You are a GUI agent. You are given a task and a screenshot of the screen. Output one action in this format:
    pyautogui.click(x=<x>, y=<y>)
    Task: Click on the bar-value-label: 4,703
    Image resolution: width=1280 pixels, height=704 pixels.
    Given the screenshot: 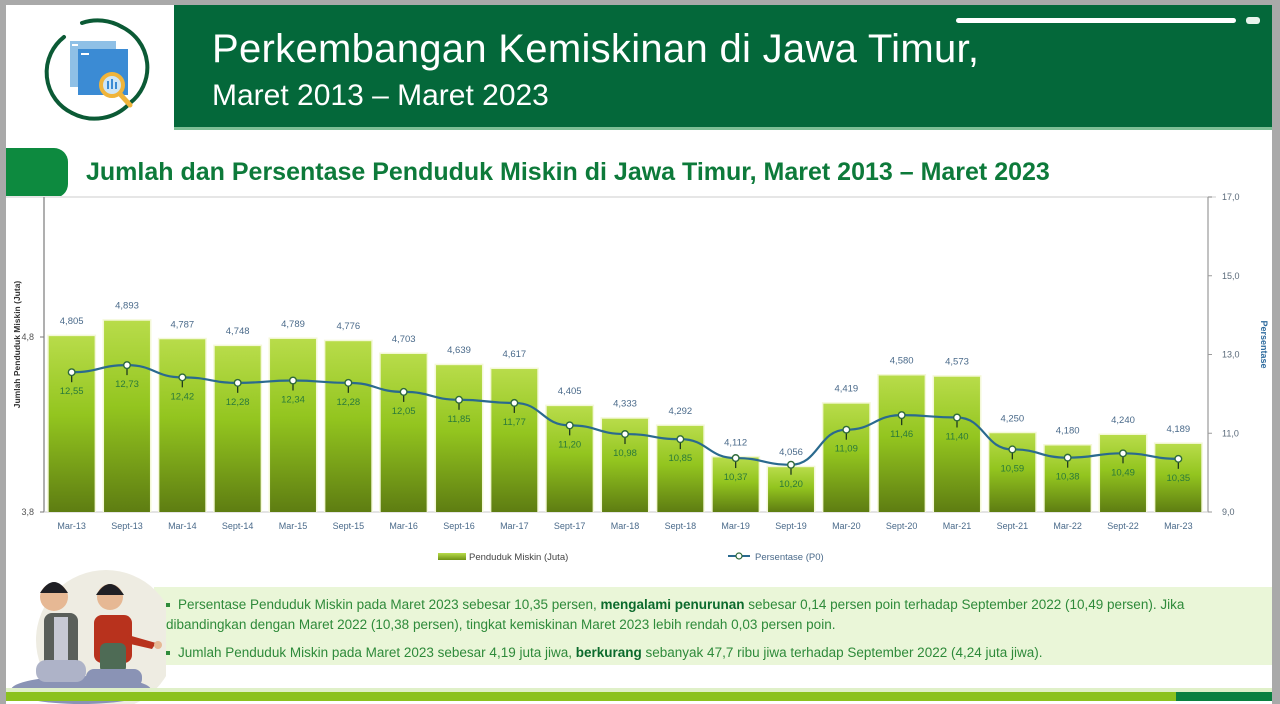 What is the action you would take?
    pyautogui.click(x=404, y=339)
    